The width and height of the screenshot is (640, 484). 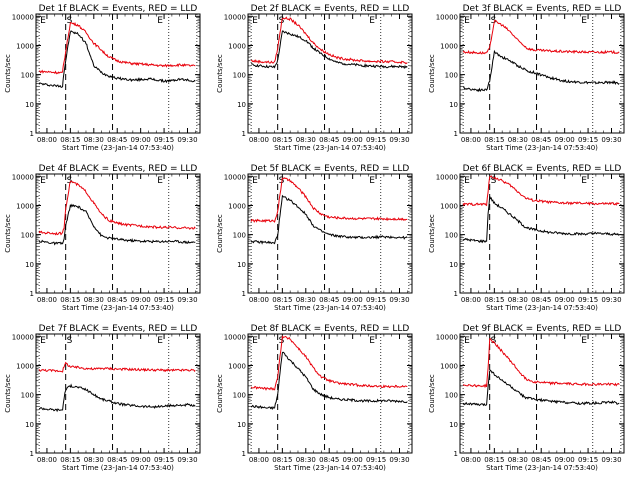 I want to click on panel-title: Det 2f BLACK = Events, RED = LLD, so click(x=330, y=9).